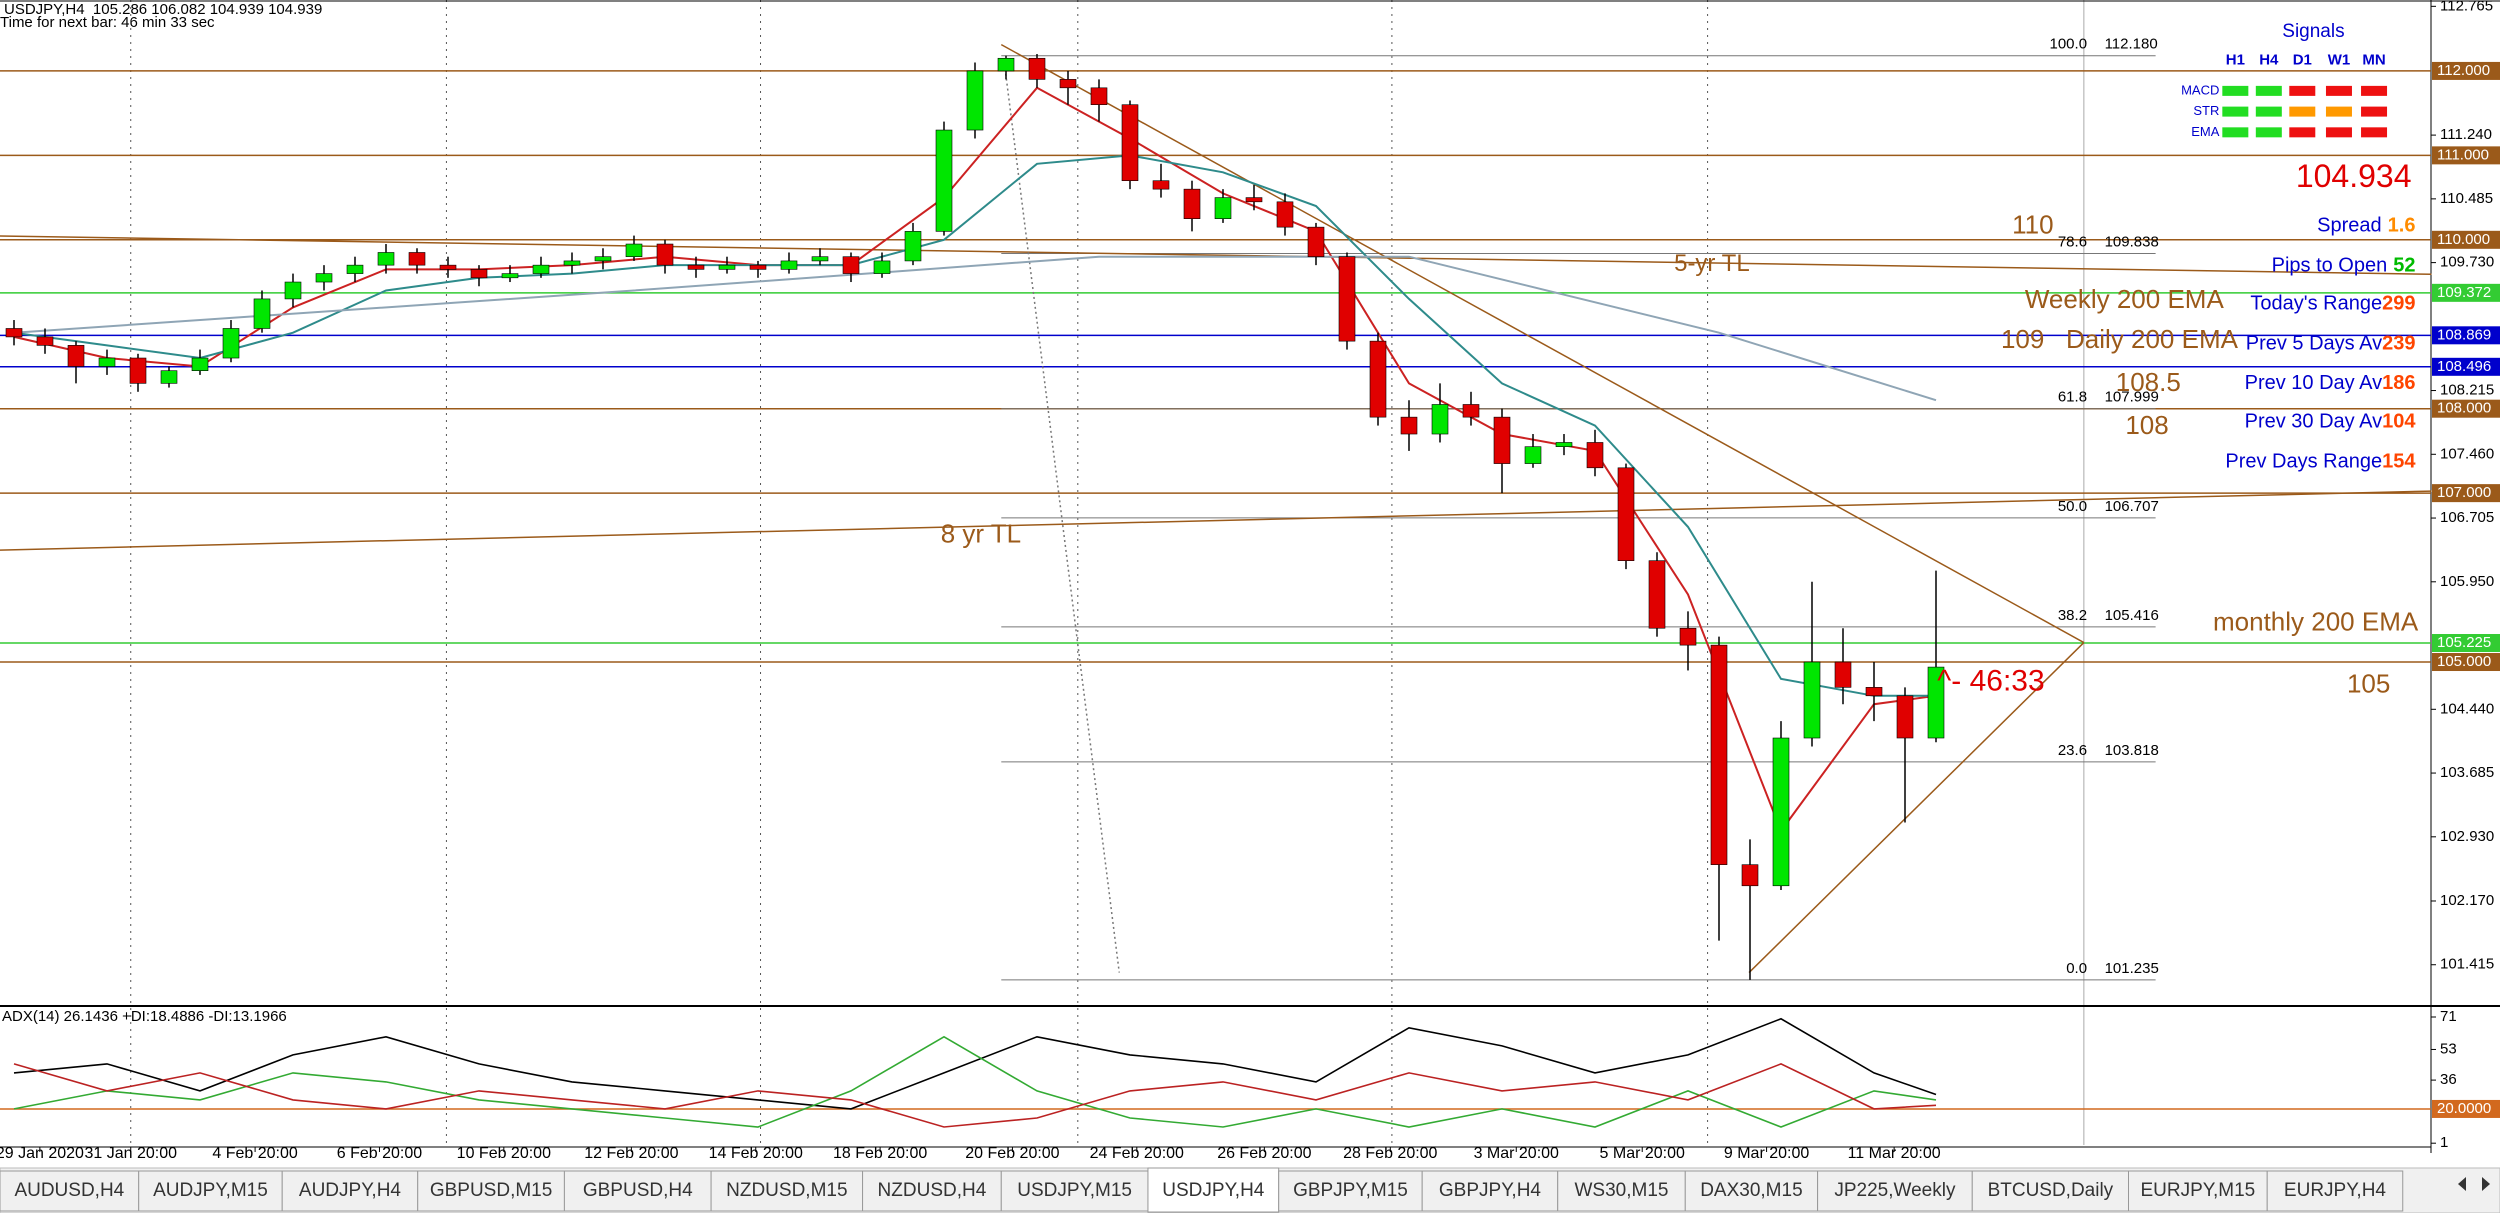  Describe the element at coordinates (2313, 384) in the screenshot. I see `info-label: Prev 10 Day Av` at that location.